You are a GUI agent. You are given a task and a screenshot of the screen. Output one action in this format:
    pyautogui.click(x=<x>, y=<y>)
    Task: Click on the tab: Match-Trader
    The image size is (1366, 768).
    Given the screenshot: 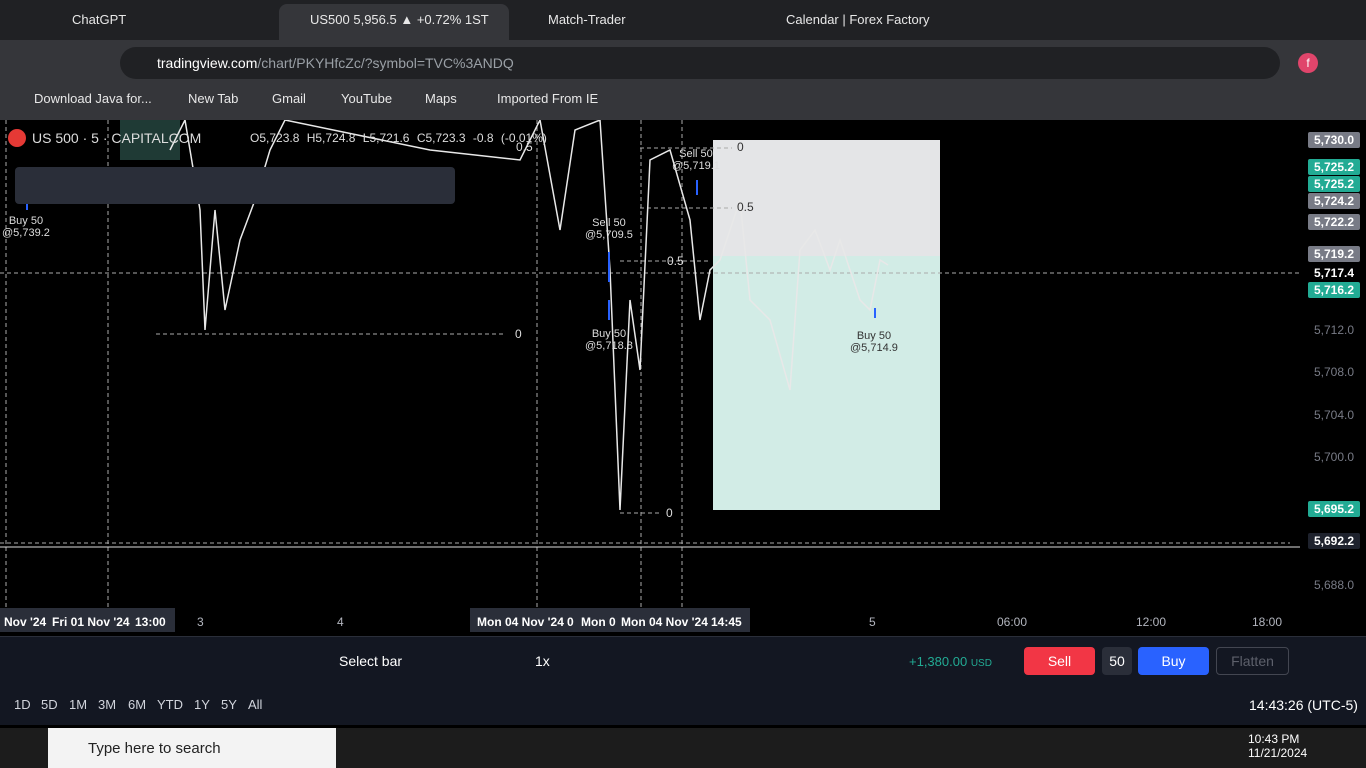 What is the action you would take?
    pyautogui.click(x=587, y=19)
    